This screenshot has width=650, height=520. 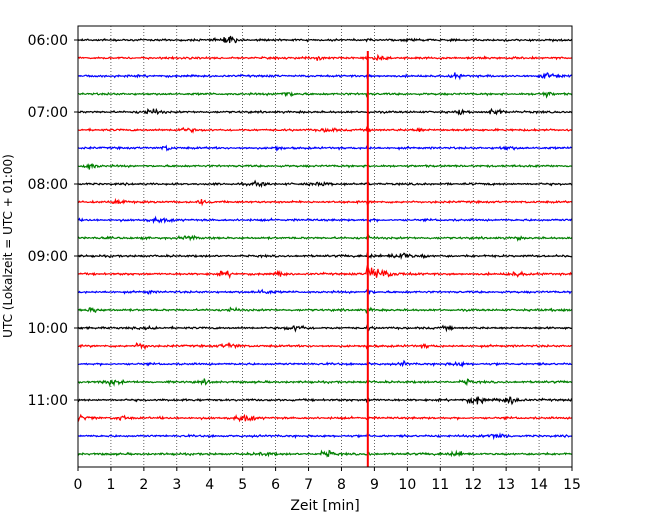 I want to click on x-tick-label: 3, so click(x=176, y=485).